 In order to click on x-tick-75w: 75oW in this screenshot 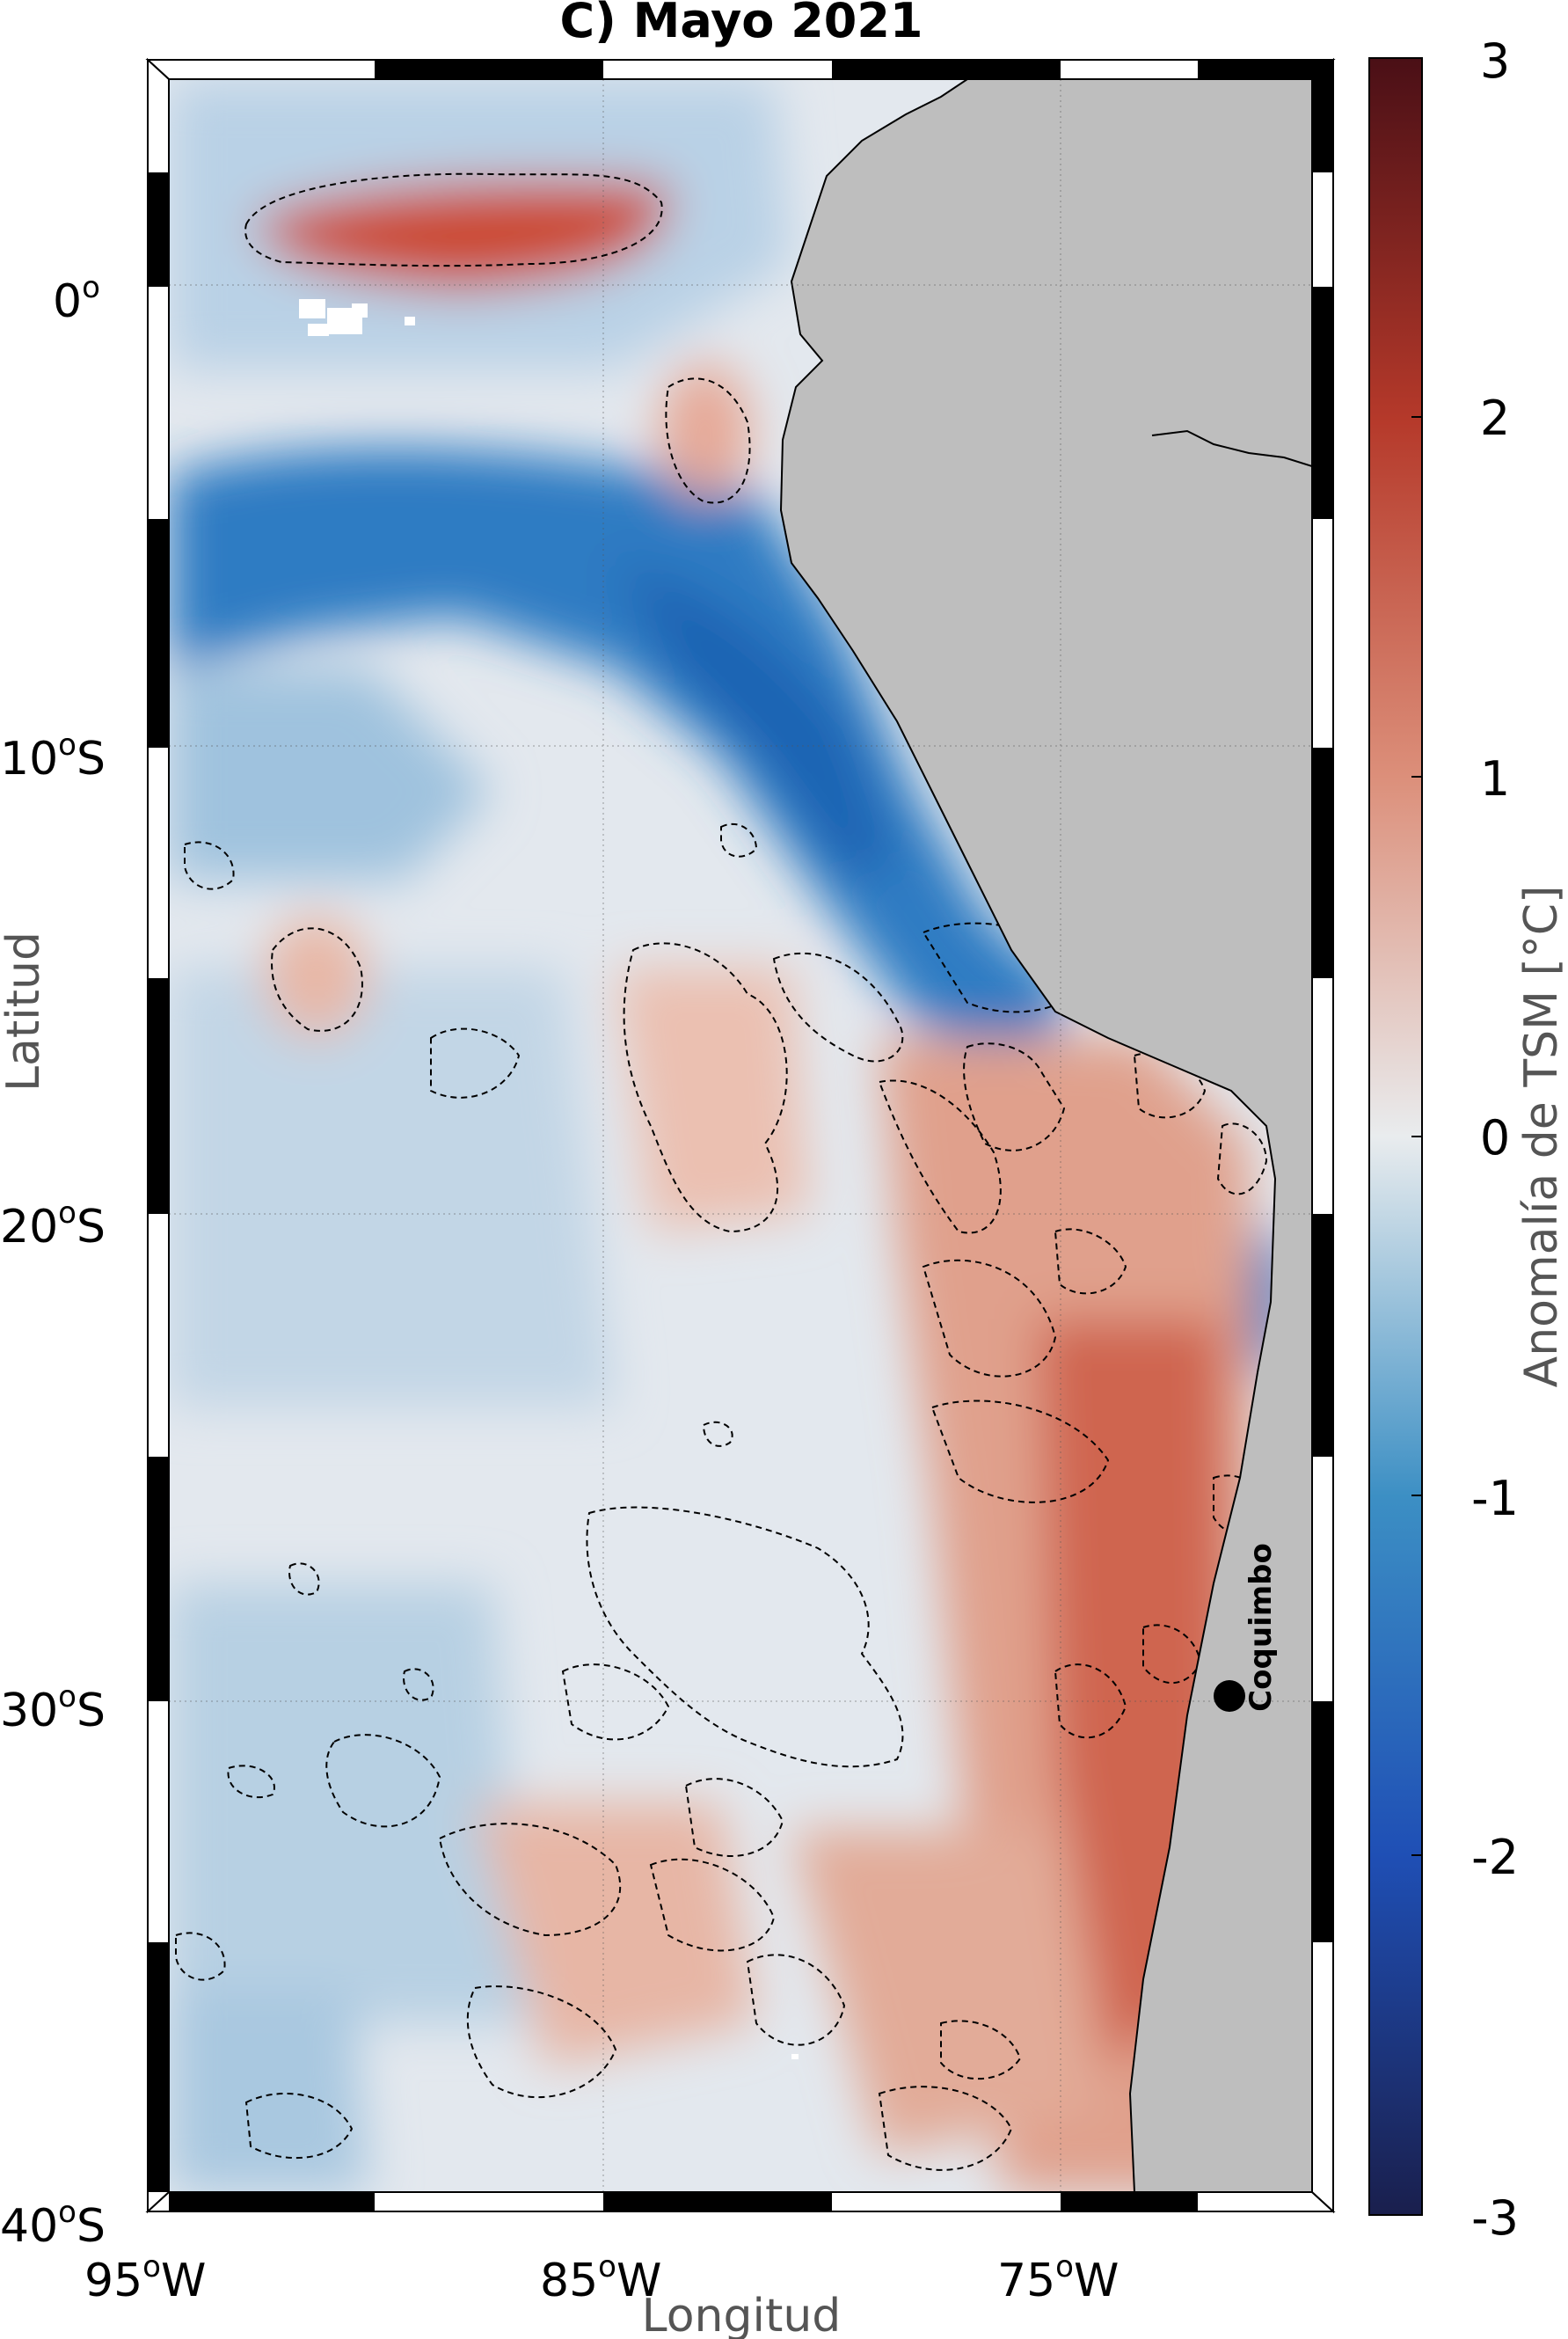, I will do `click(1058, 2278)`.